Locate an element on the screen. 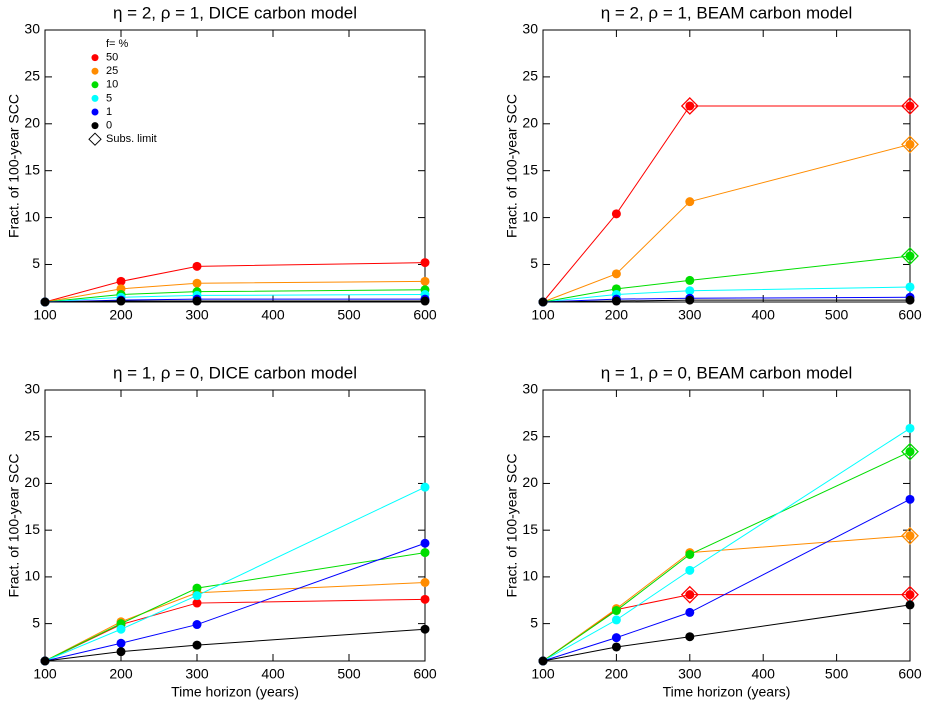 The width and height of the screenshot is (927, 707). legend-label: 25 is located at coordinates (112, 71).